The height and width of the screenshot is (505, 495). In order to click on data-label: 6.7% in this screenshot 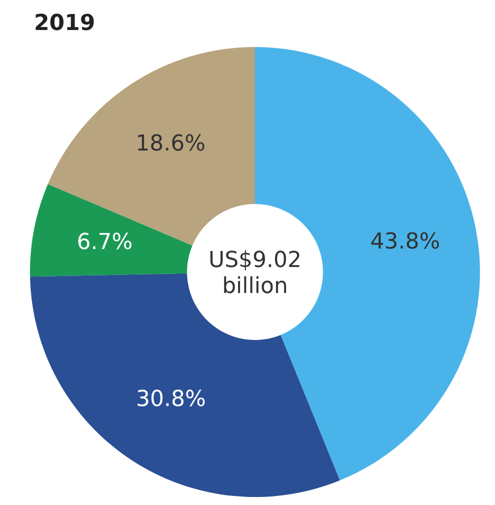, I will do `click(104, 243)`.